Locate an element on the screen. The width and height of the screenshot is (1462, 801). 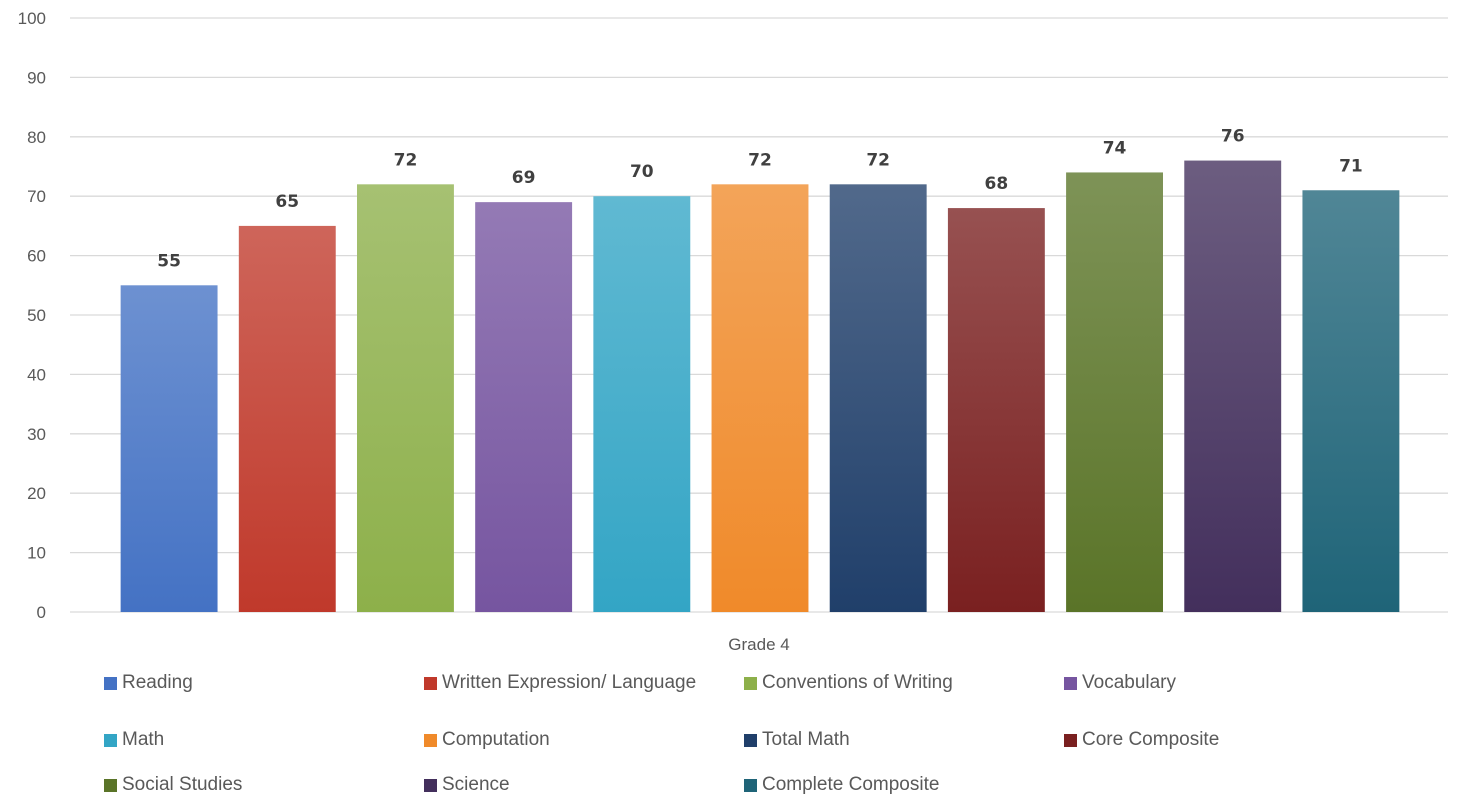
legend-item: Reading is located at coordinates (148, 683).